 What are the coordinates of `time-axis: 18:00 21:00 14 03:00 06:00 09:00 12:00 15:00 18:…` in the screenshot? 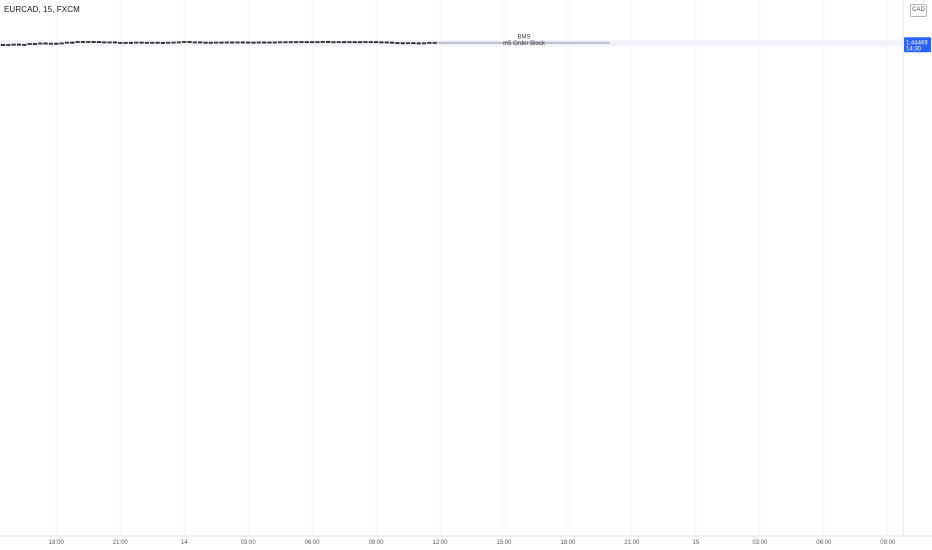 It's located at (472, 543).